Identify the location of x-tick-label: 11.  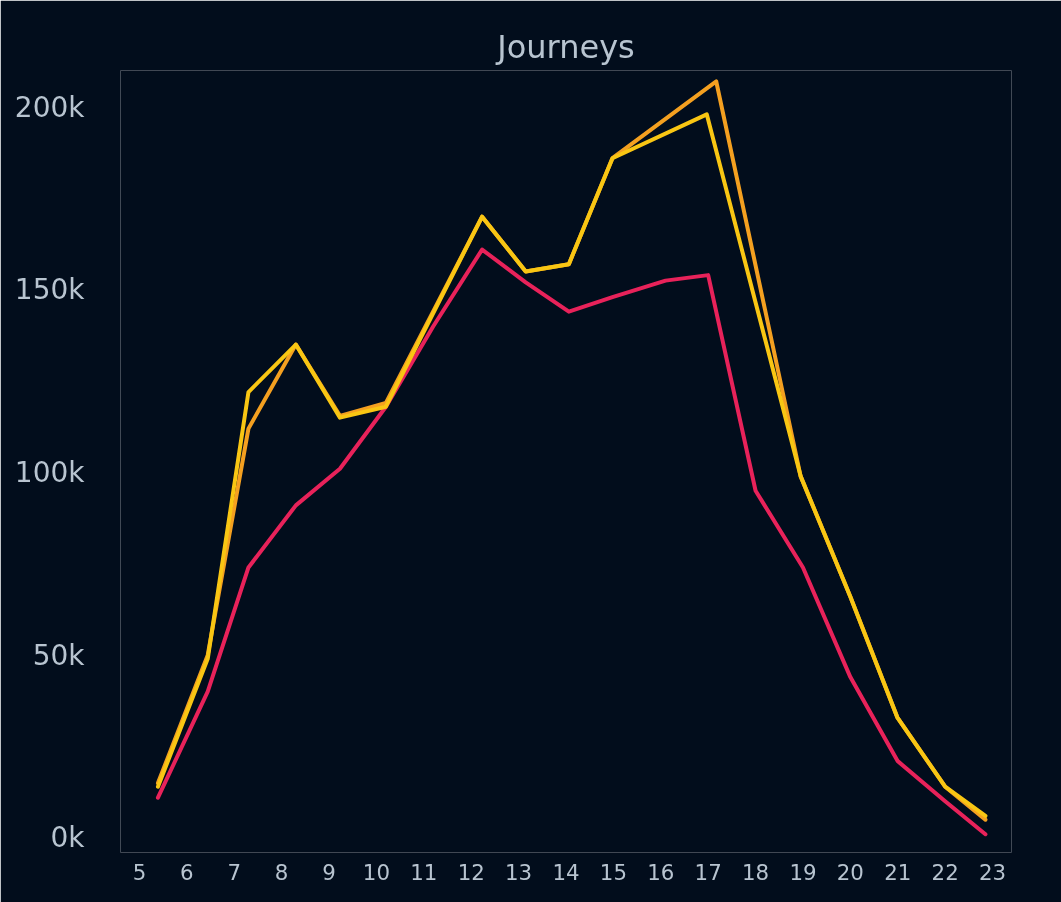
(424, 872).